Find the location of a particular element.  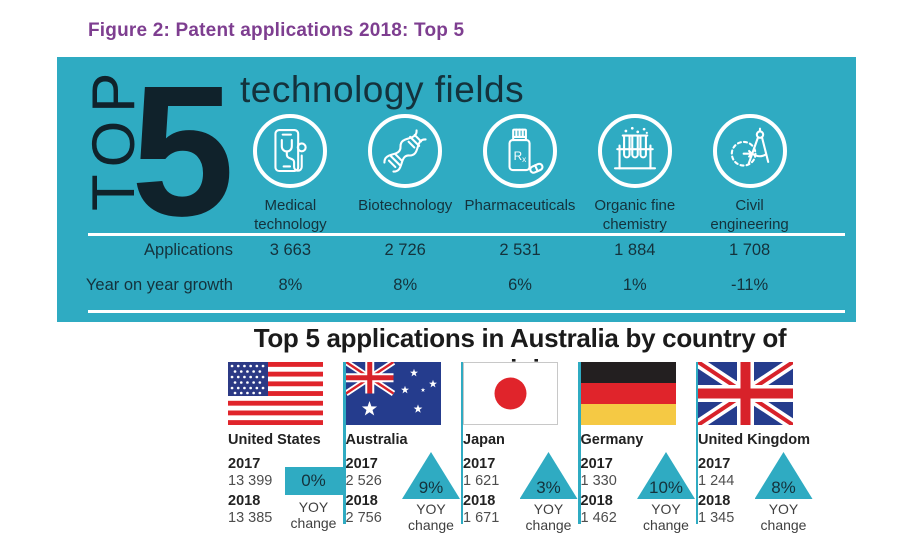

field-column-biotechnology: Biotechnology is located at coordinates (405, 174).